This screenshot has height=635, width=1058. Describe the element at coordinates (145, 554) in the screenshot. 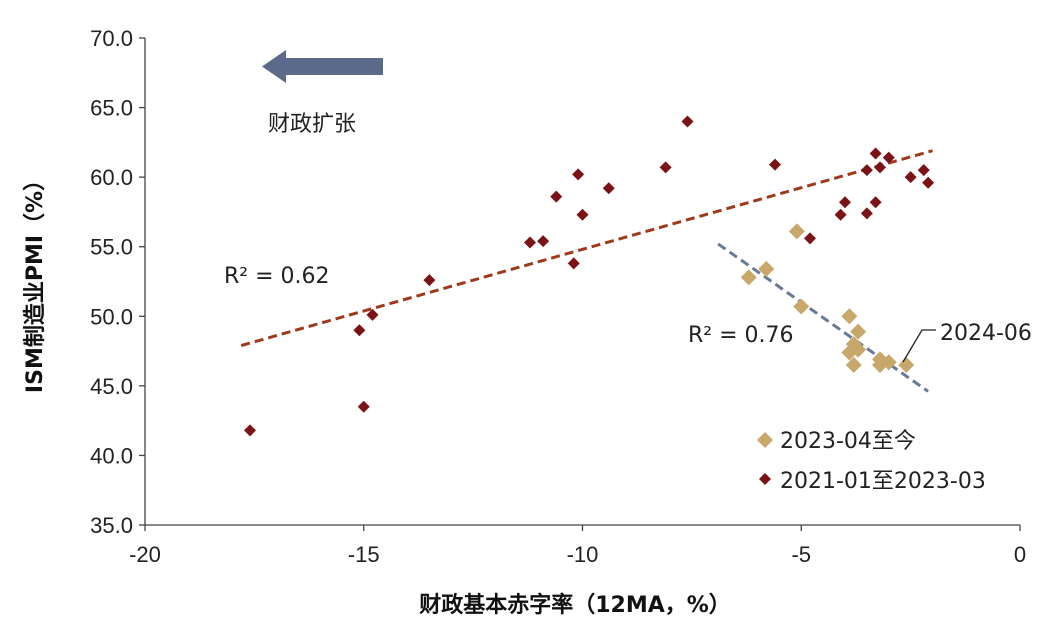

I see `x-tick-label: -20` at that location.